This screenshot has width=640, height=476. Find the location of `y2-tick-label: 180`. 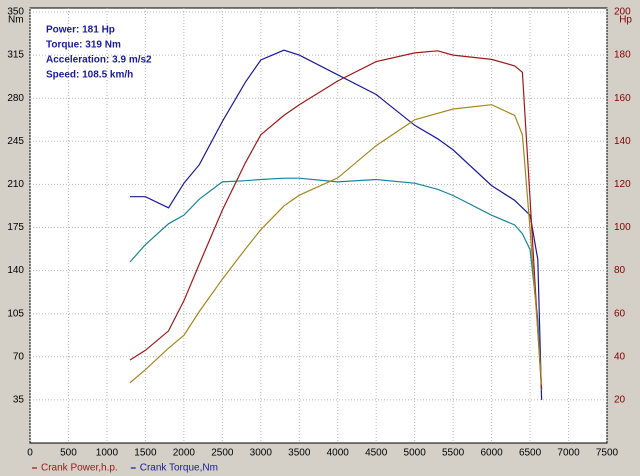

y2-tick-label: 180 is located at coordinates (622, 55).